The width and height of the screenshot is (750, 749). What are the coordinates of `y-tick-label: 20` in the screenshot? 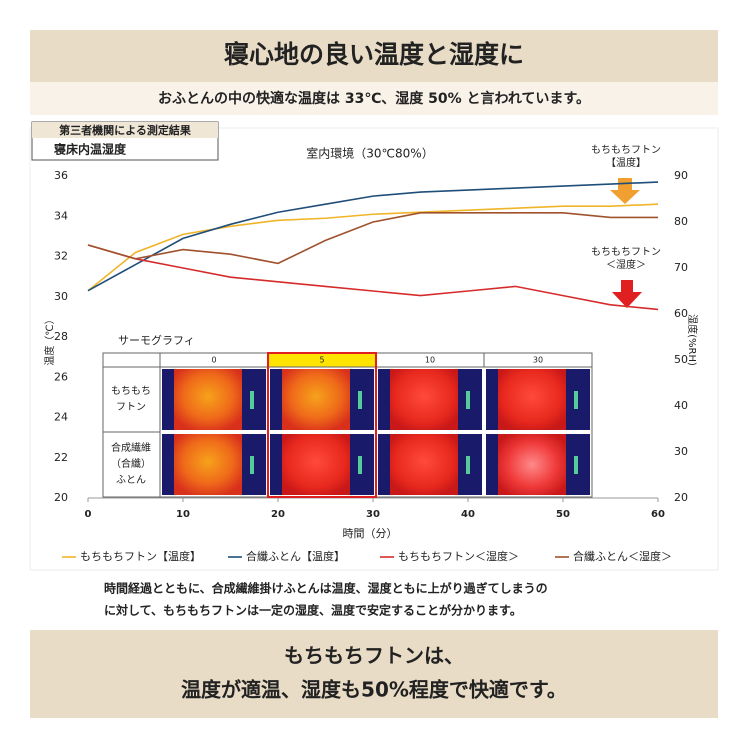 It's located at (61, 497).